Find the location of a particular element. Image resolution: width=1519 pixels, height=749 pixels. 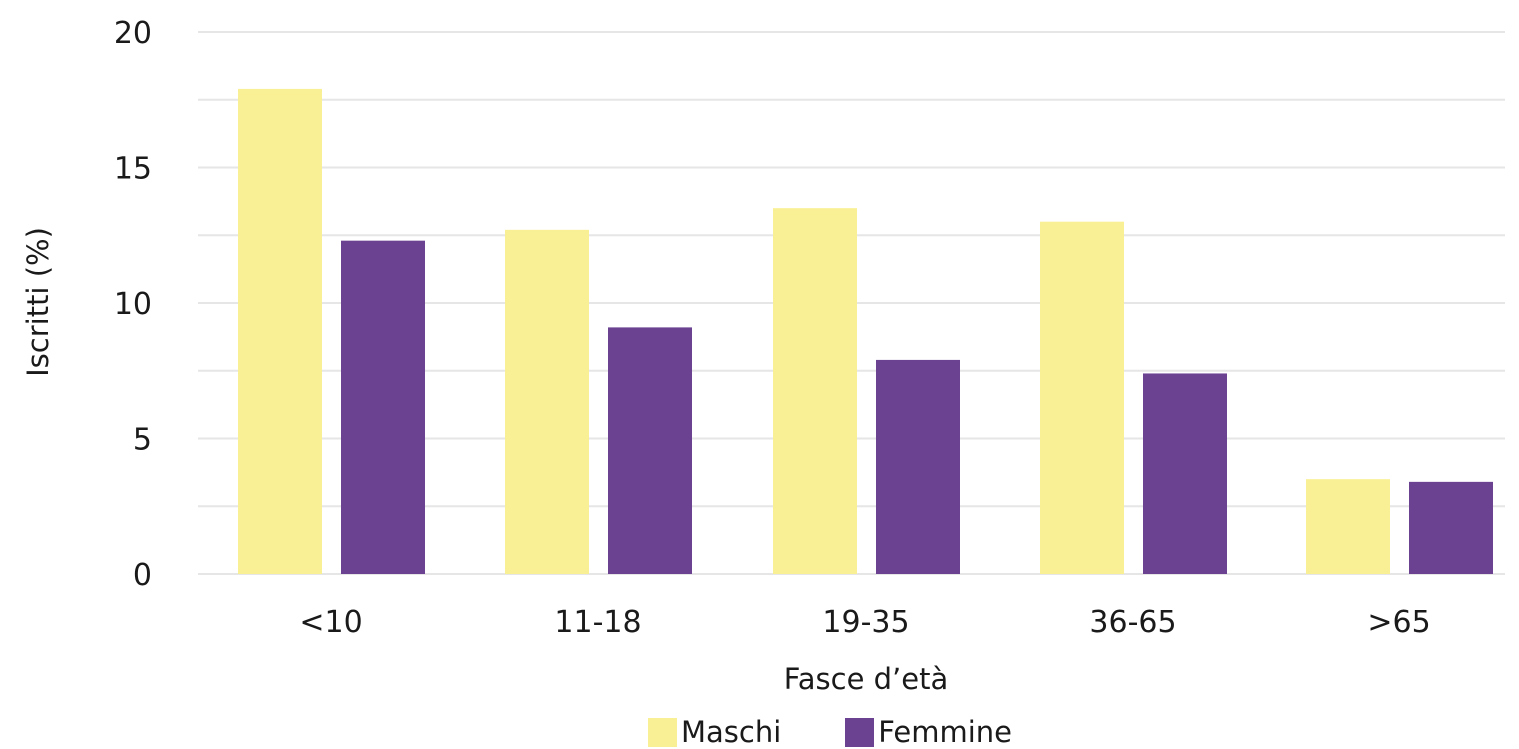

y-tick-label: 0 is located at coordinates (142, 575).